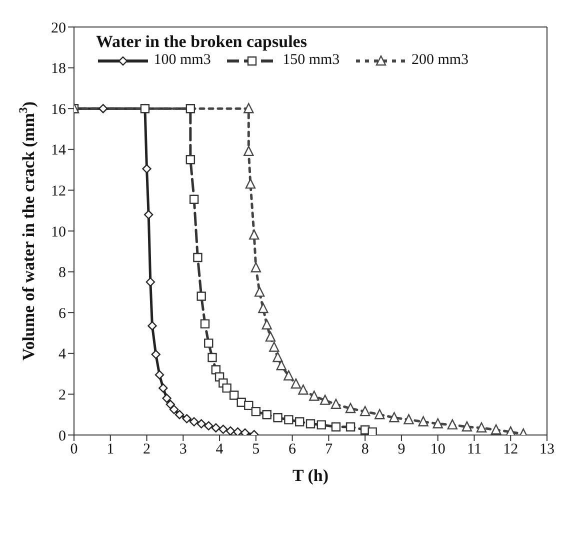 The width and height of the screenshot is (568, 540). I want to click on y-tick-label: 10, so click(58, 232).